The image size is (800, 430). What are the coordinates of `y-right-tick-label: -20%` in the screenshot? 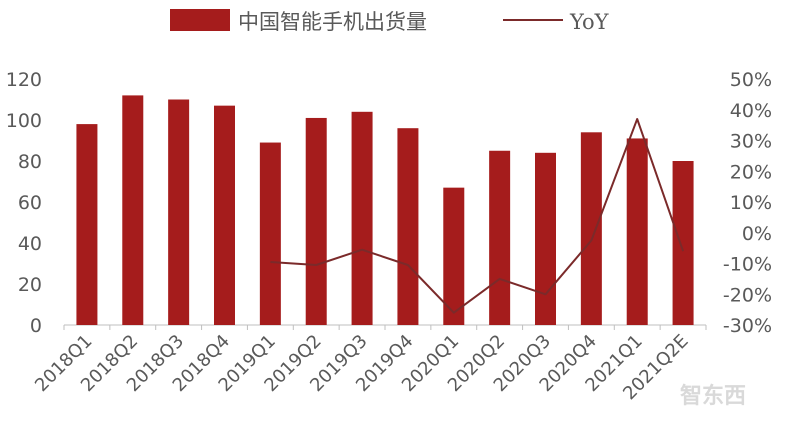 It's located at (747, 295).